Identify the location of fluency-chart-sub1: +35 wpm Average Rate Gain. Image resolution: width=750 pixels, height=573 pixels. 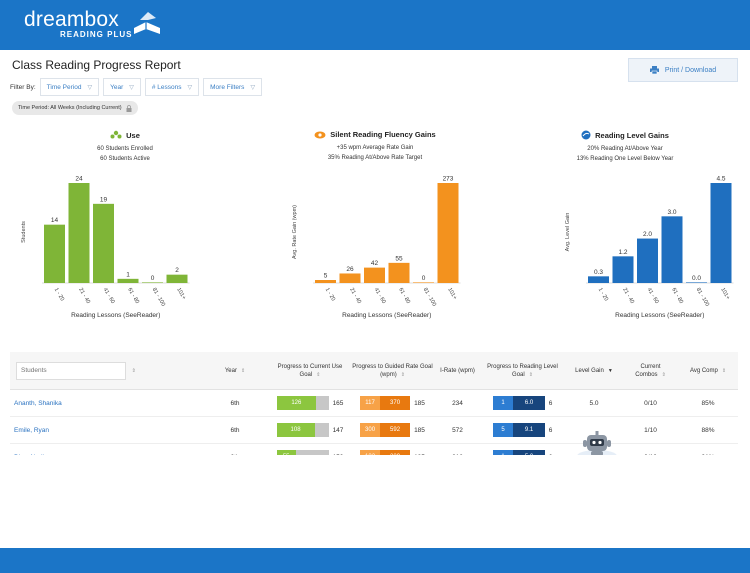
(375, 148).